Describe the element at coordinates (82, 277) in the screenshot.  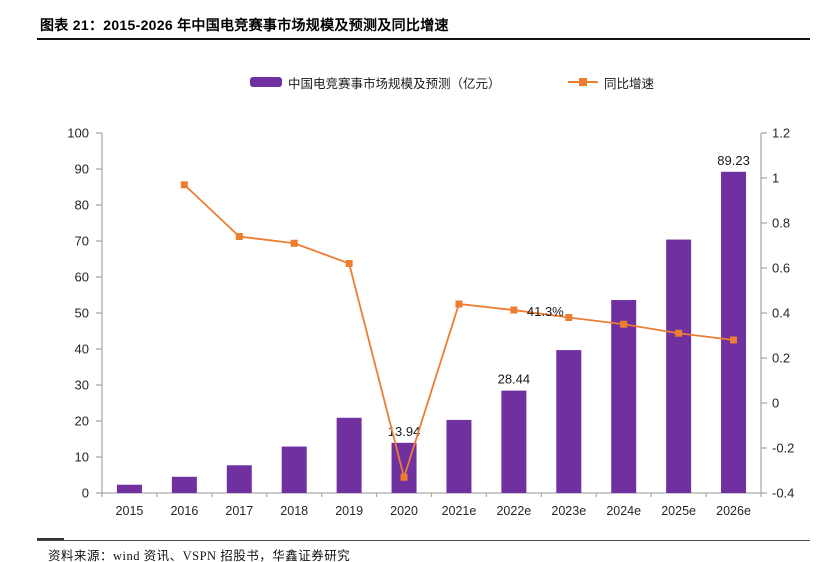
I see `y-axis-left-label: 60` at that location.